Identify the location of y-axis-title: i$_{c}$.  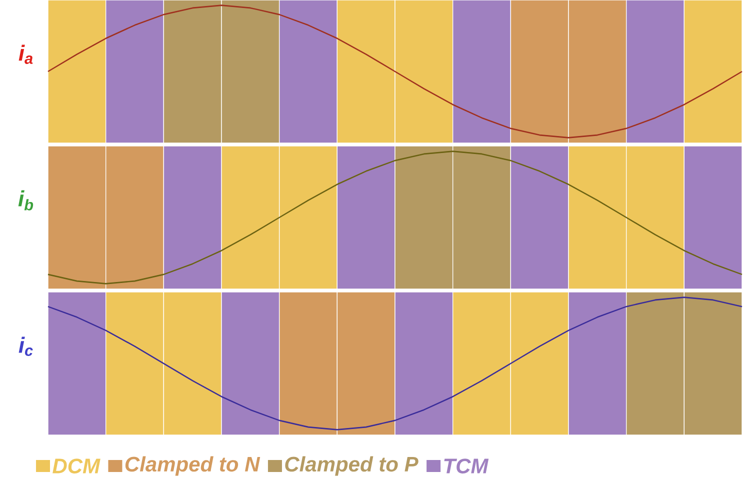
(25, 346).